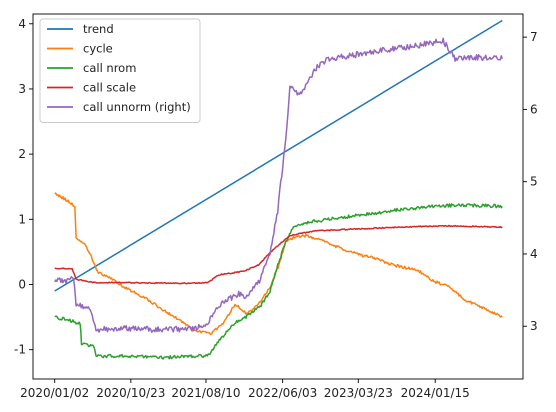 This screenshot has height=412, width=556. I want to click on series-line-call-scale, so click(278, 254).